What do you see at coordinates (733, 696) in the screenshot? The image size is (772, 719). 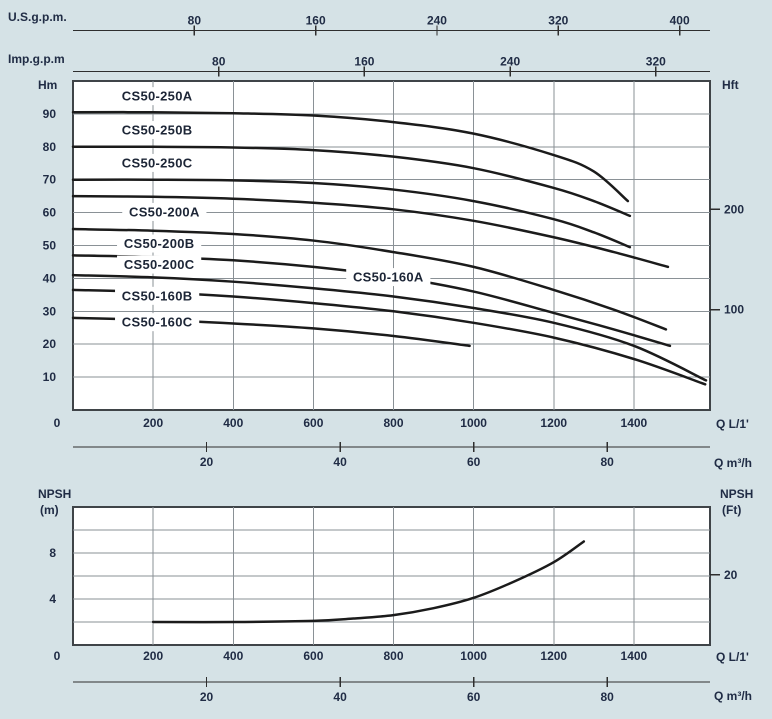 I see `flow-m3h-axis-title-npsh: Q m³/h` at bounding box center [733, 696].